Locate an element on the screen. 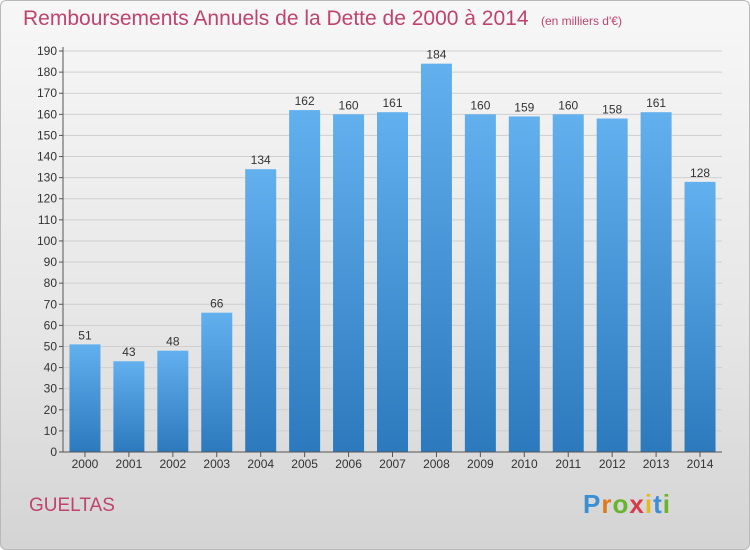  data-label: 66 is located at coordinates (217, 304).